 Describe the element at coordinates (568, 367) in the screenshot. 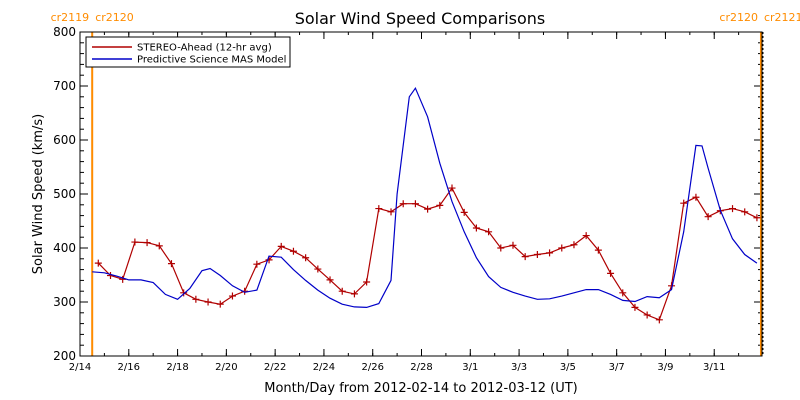

I see `x-tick-label: 3/5` at that location.